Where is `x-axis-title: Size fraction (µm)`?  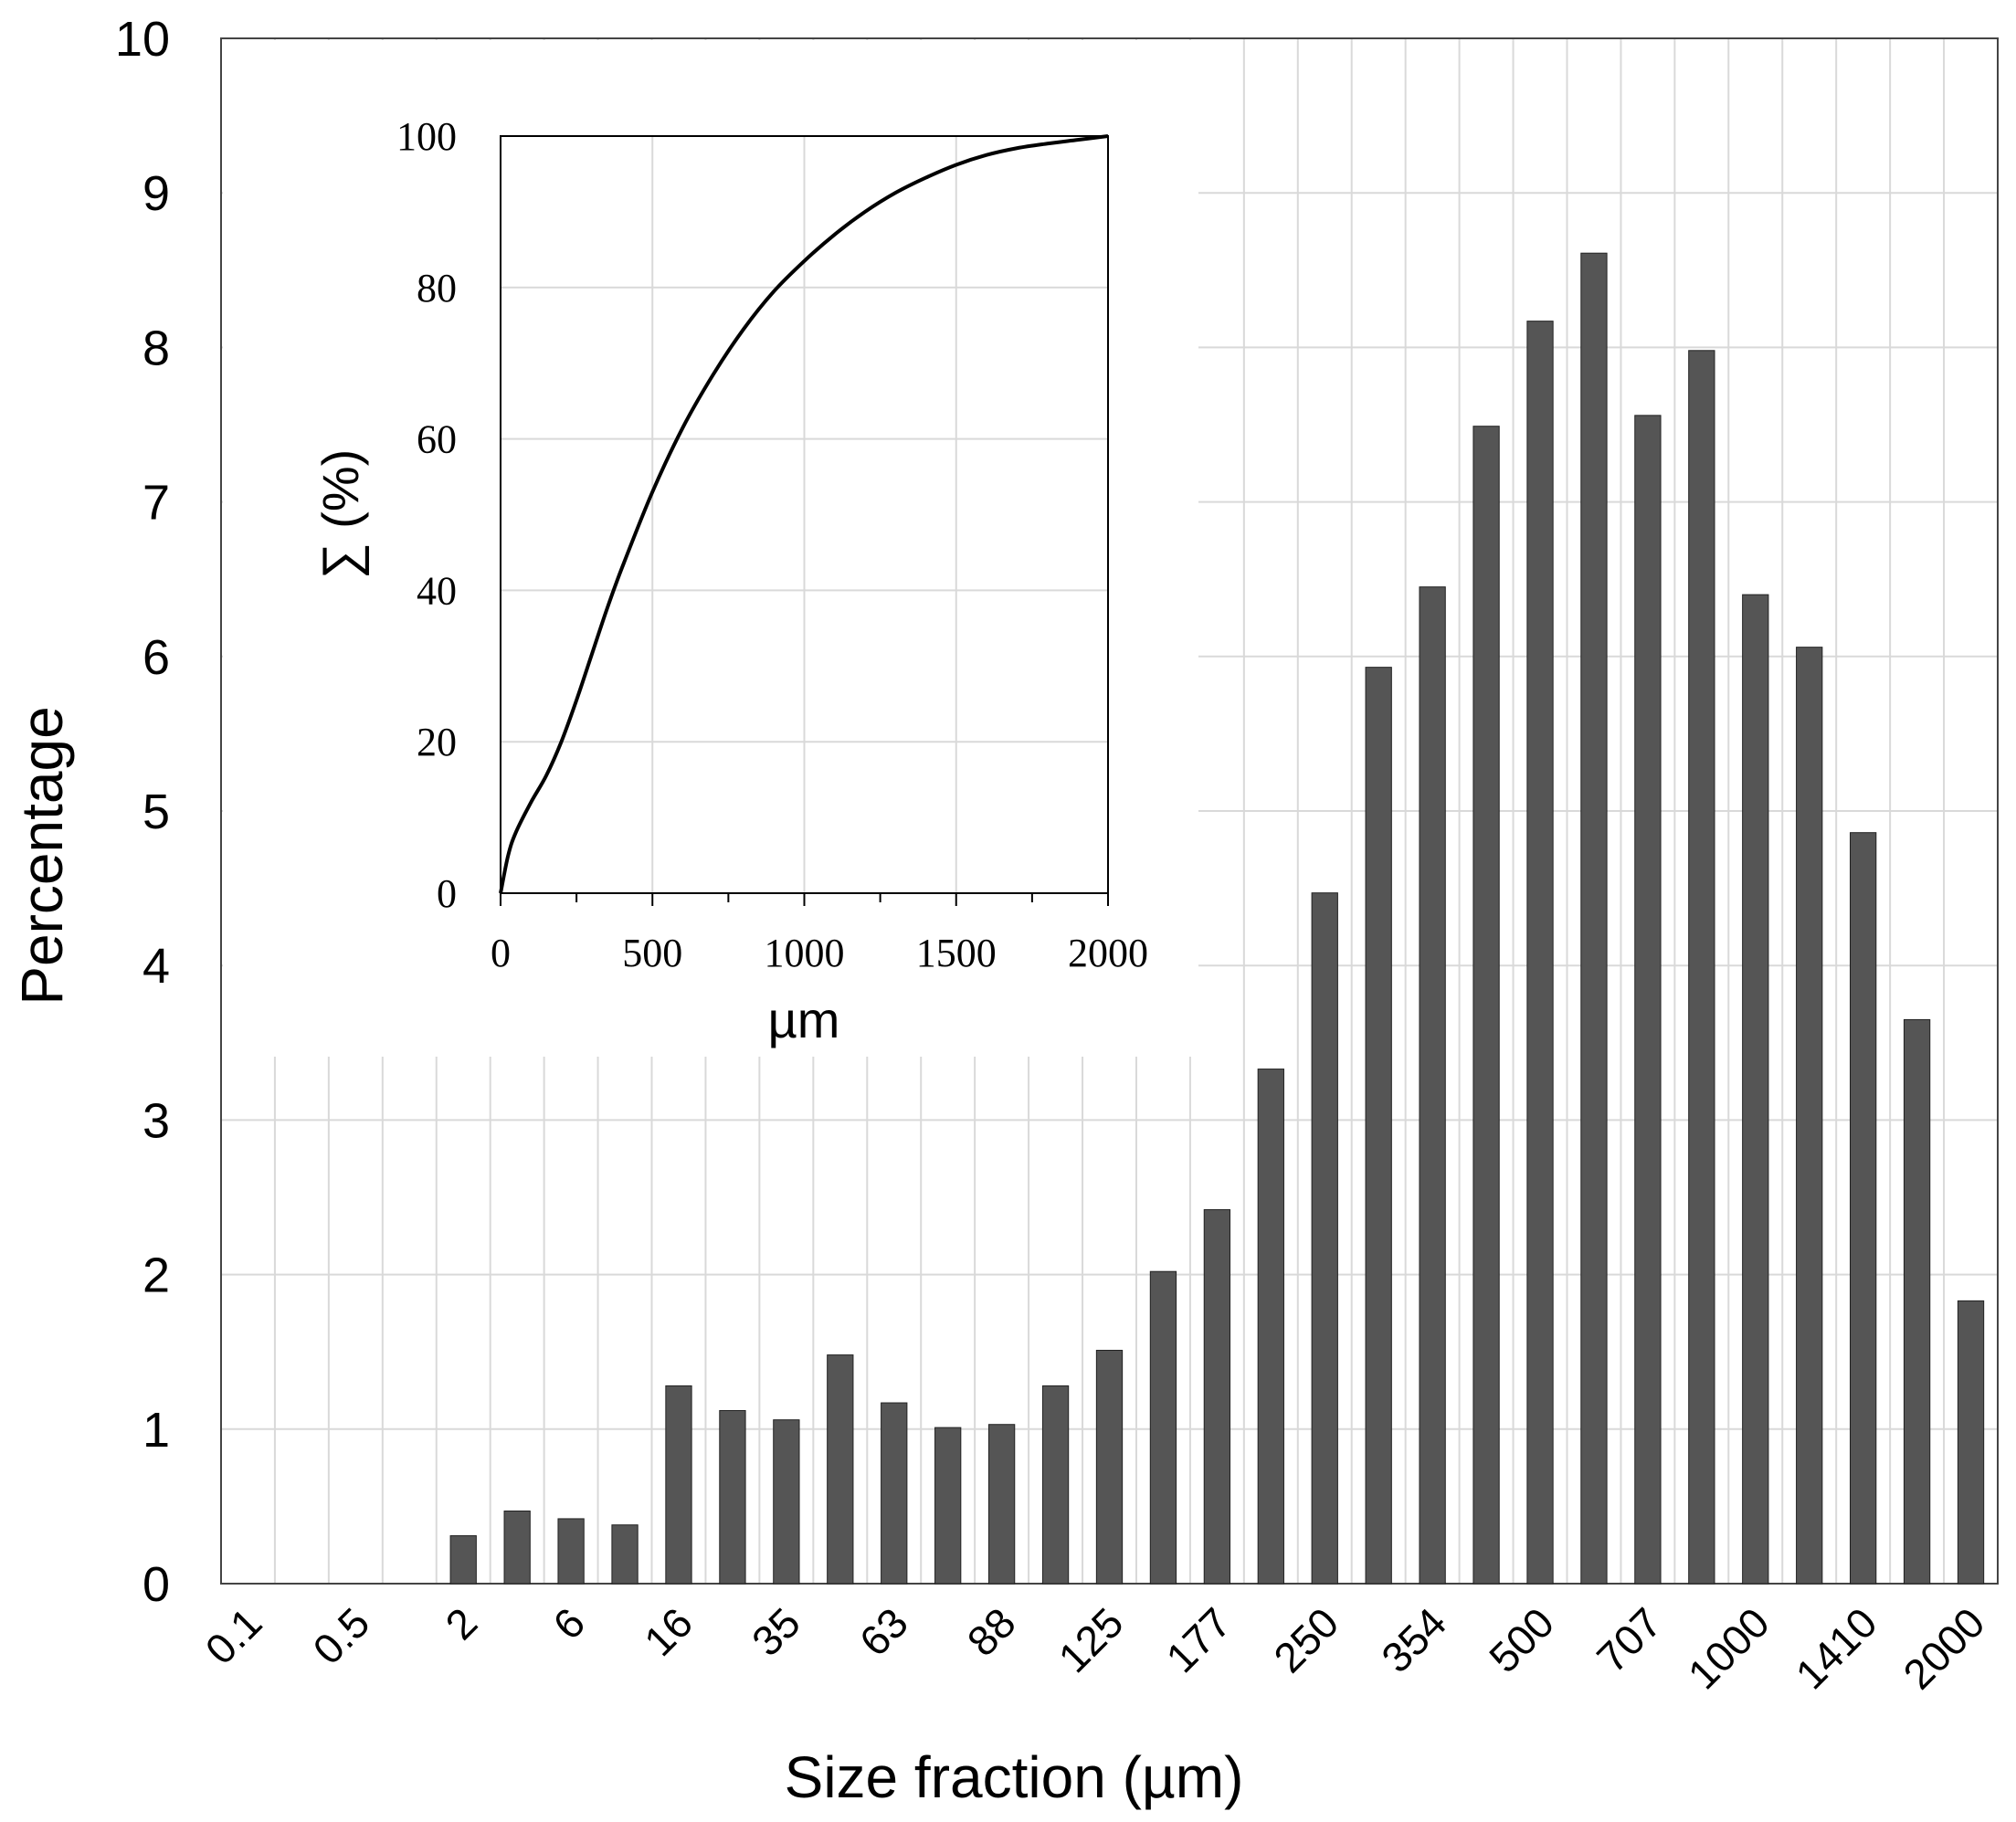
x-axis-title: Size fraction (µm) is located at coordinates (1014, 1777).